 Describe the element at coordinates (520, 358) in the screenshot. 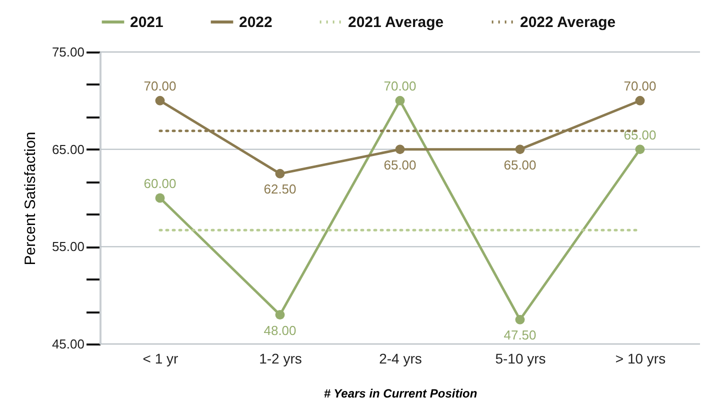

I see `x-tick-label: 5-10 yrs` at that location.